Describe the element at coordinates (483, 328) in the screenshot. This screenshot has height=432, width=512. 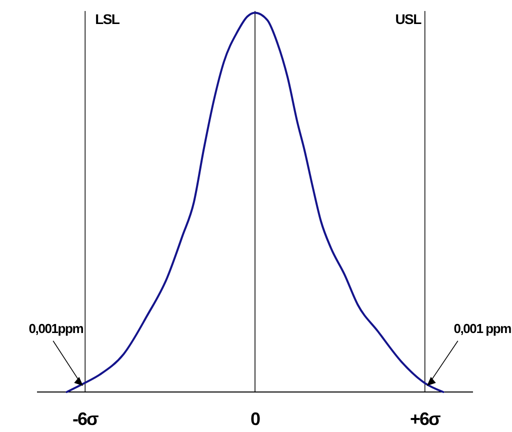
I see `annotation: 0,001 ppm` at that location.